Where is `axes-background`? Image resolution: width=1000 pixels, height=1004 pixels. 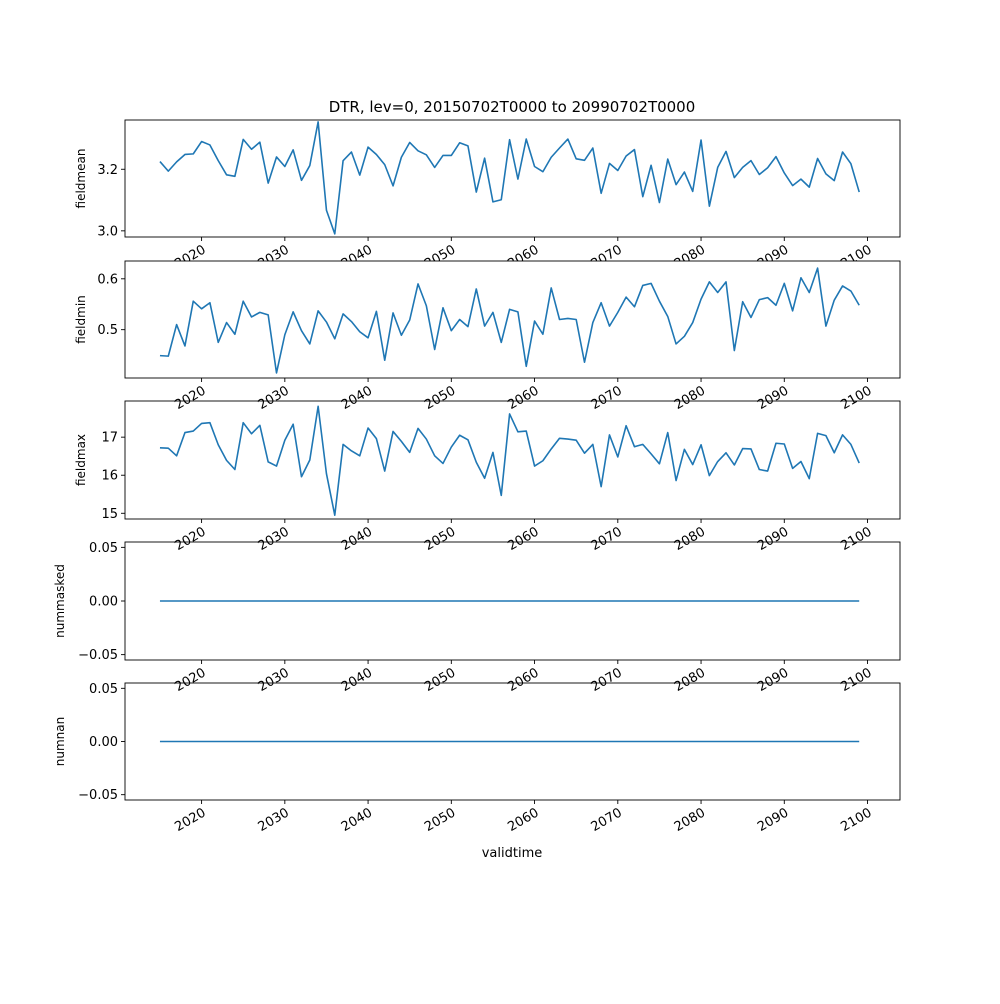
axes-background is located at coordinates (512, 319).